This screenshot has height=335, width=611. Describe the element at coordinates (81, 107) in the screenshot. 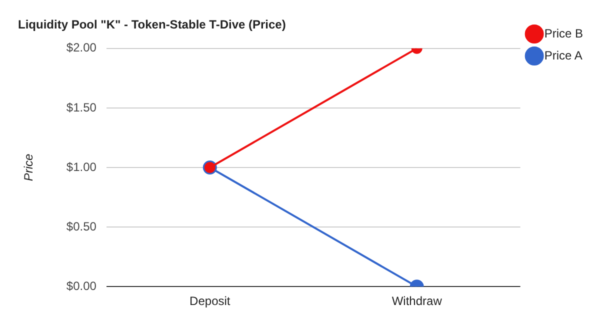

I see `y-tick-label: $1.50` at that location.